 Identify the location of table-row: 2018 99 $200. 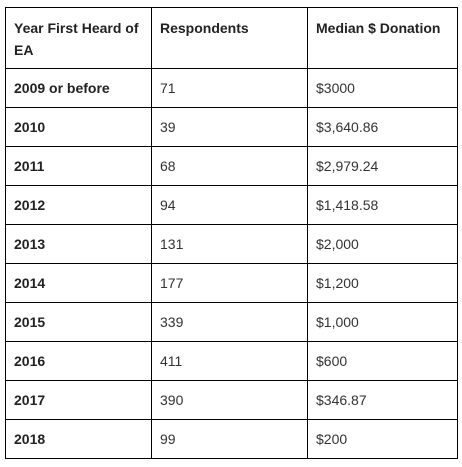
(231, 439).